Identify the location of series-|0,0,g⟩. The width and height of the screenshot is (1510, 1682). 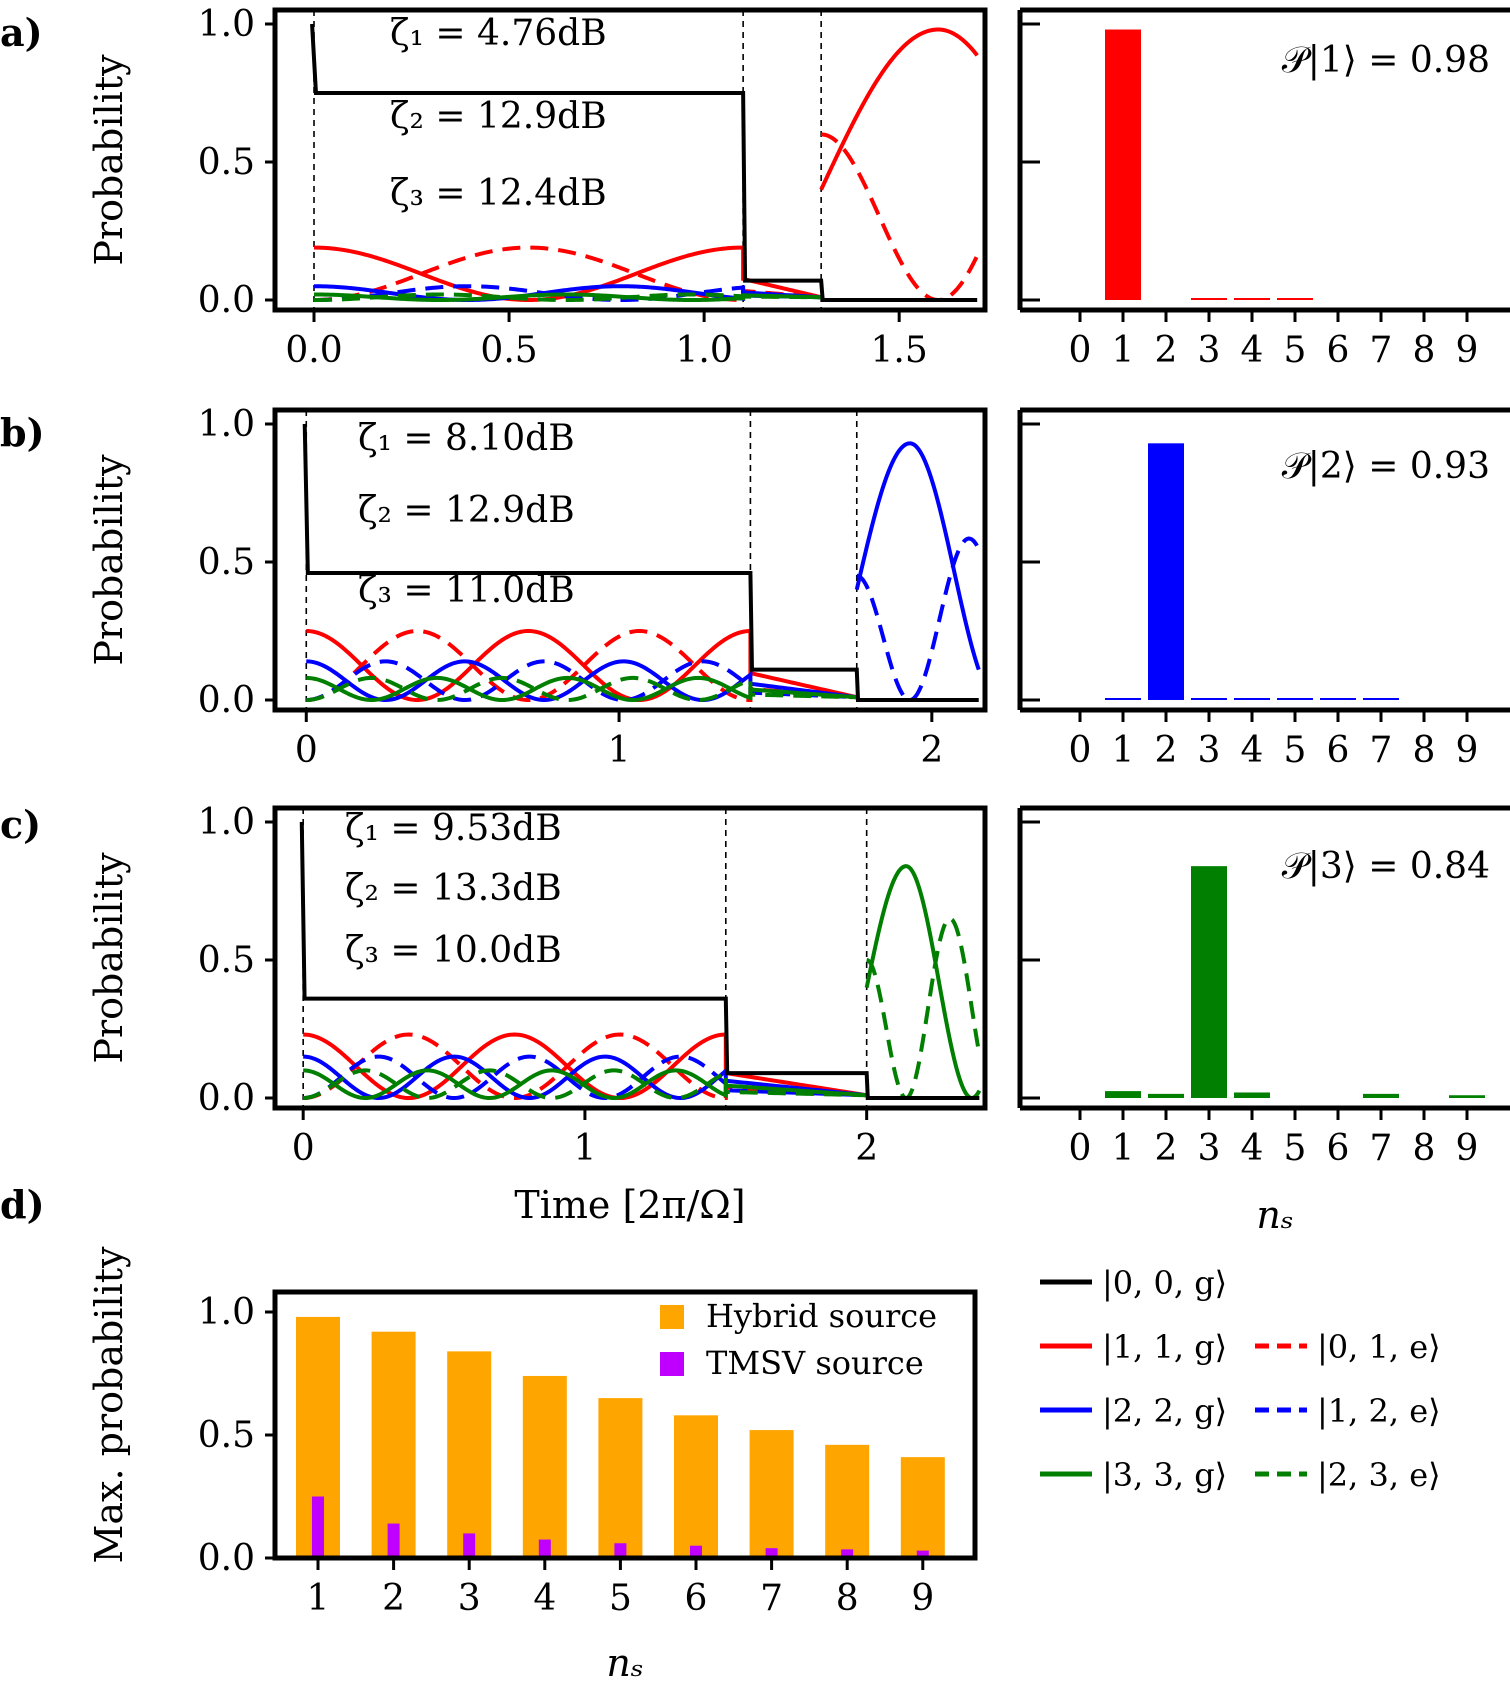
(640, 562).